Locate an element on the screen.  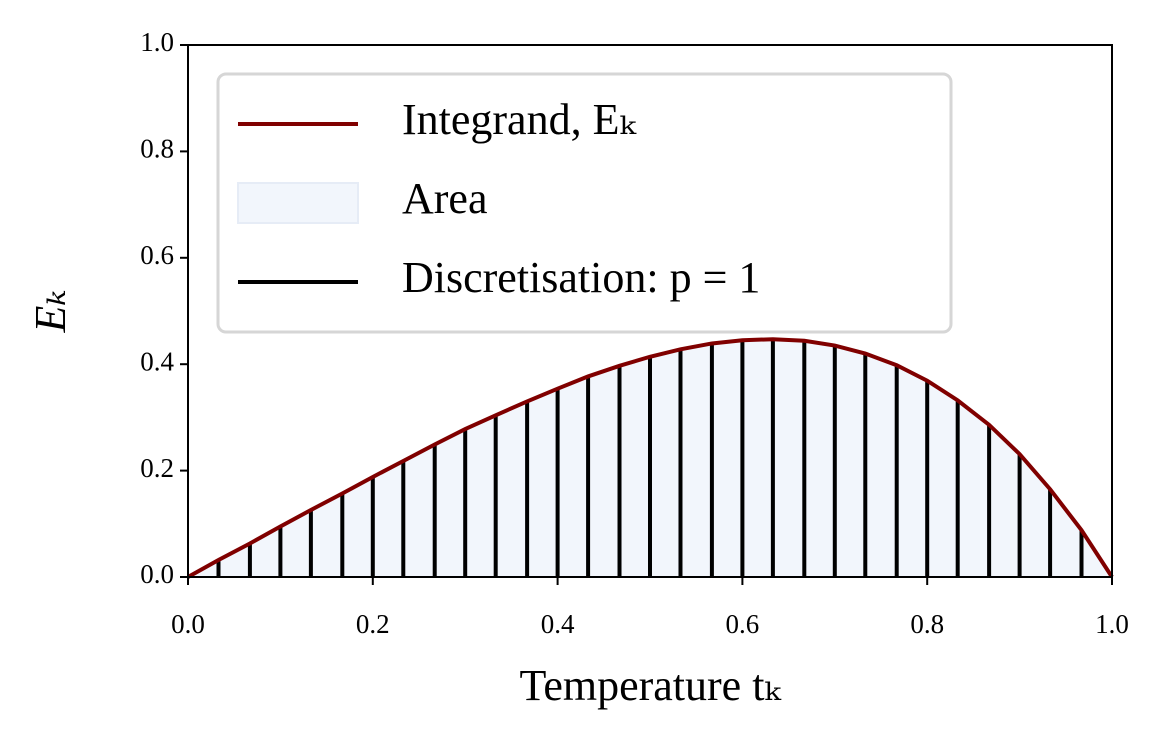
y-tick-label: 0.6 is located at coordinates (157, 255).